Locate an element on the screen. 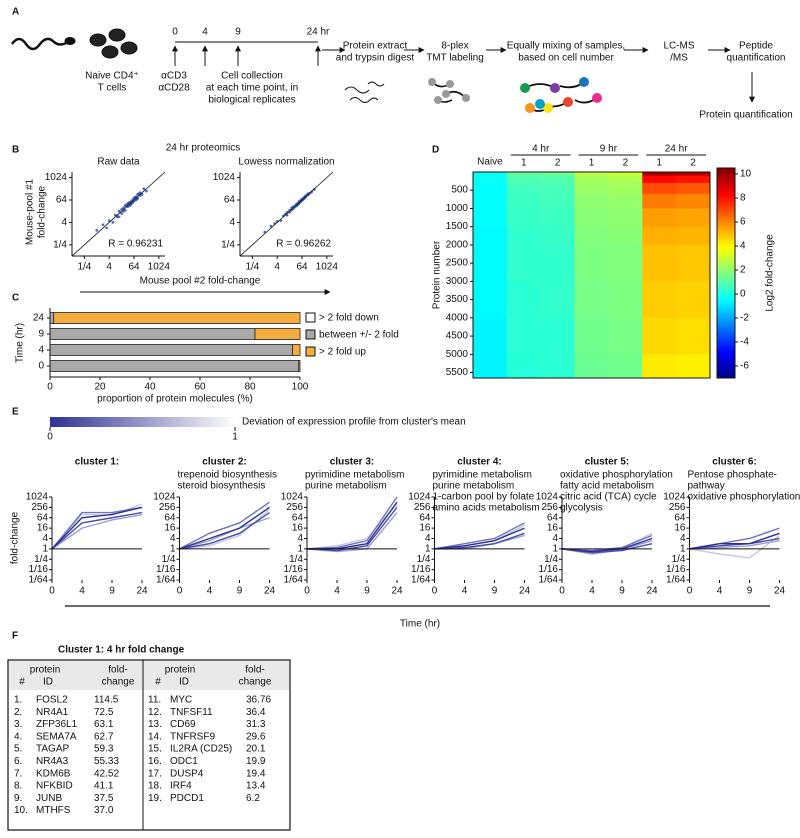 Image resolution: width=800 pixels, height=838 pixels. step-label: based on cell number is located at coordinates (566, 58).